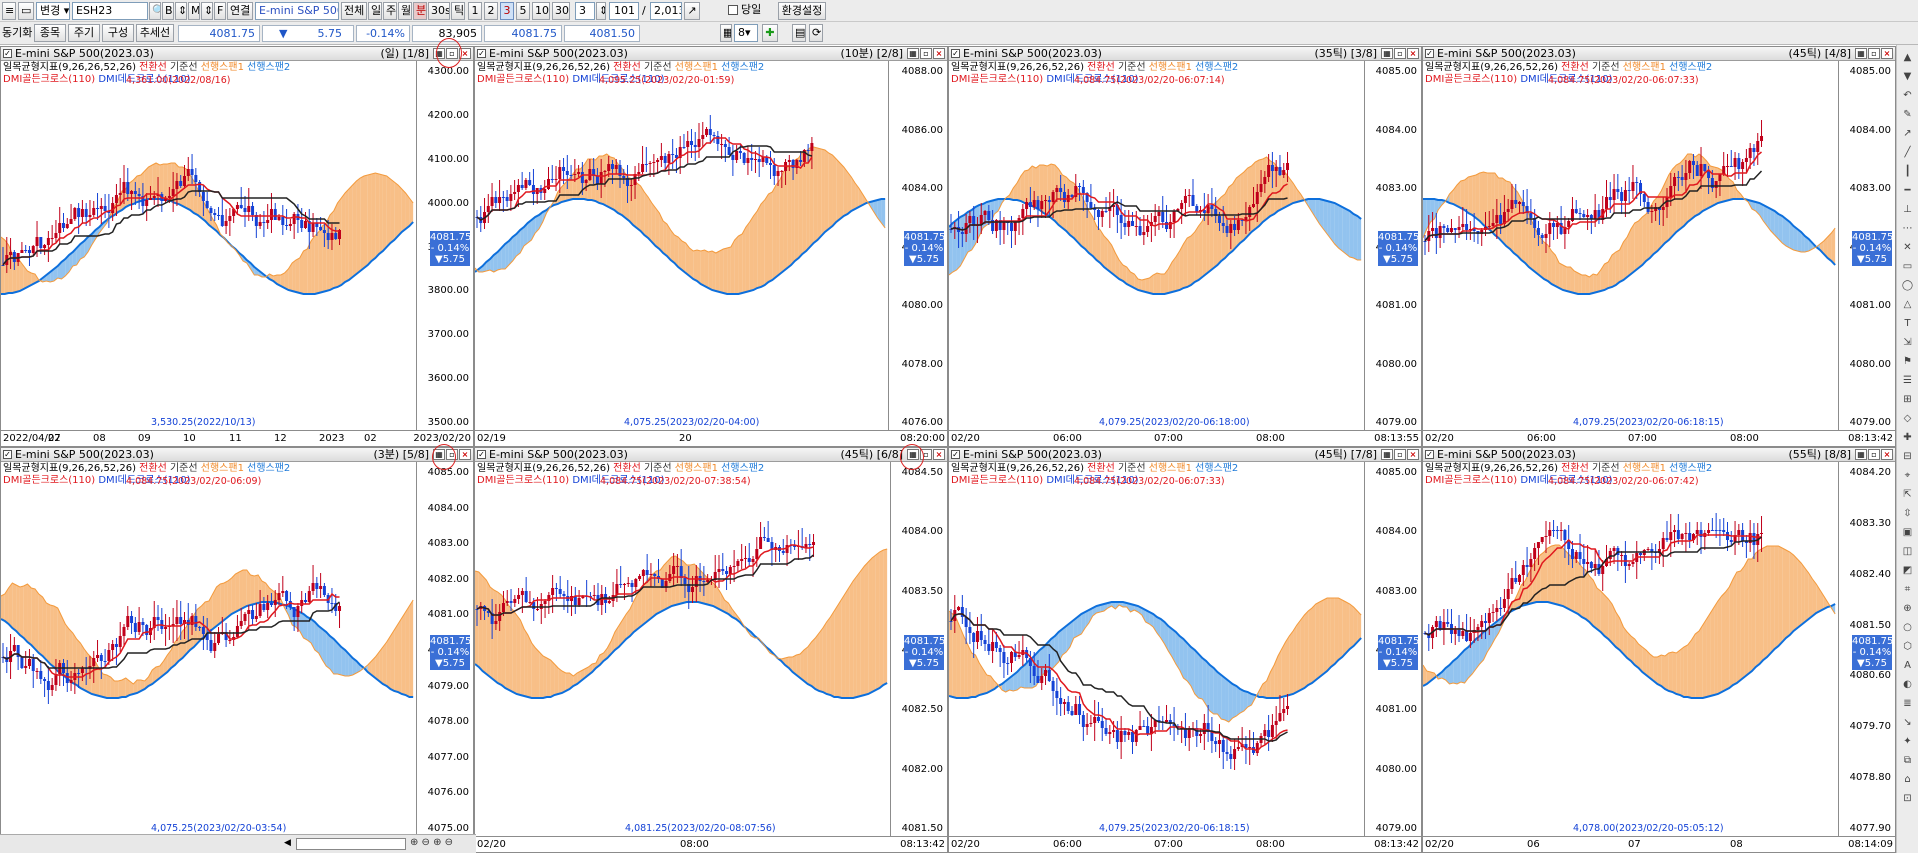 This screenshot has height=853, width=1918. What do you see at coordinates (1907, 551) in the screenshot?
I see `draw-tool-icon: ◫` at bounding box center [1907, 551].